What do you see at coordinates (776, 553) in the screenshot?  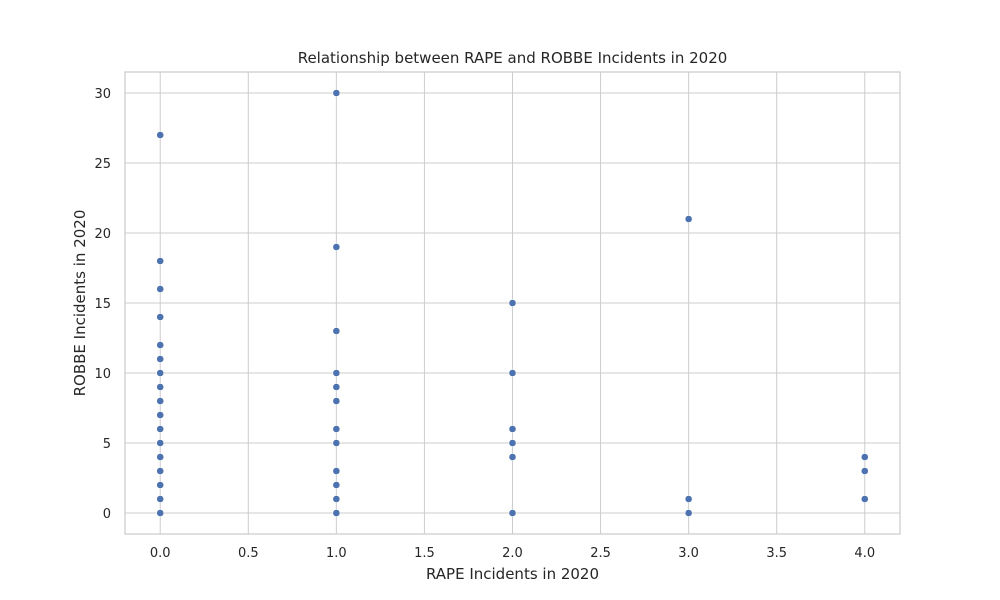 I see `x-tick-label: 3.5` at bounding box center [776, 553].